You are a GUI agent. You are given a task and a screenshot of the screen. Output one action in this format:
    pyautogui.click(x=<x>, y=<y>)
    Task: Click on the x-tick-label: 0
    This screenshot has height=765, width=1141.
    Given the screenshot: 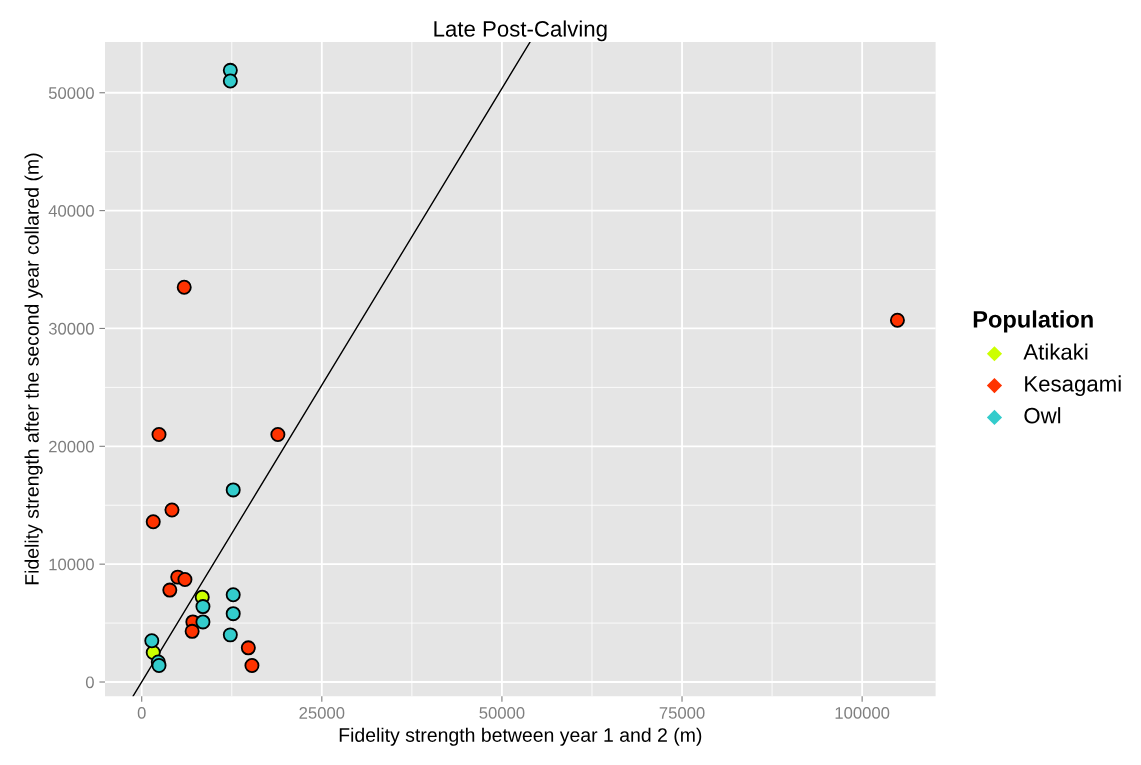 What is the action you would take?
    pyautogui.click(x=141, y=713)
    